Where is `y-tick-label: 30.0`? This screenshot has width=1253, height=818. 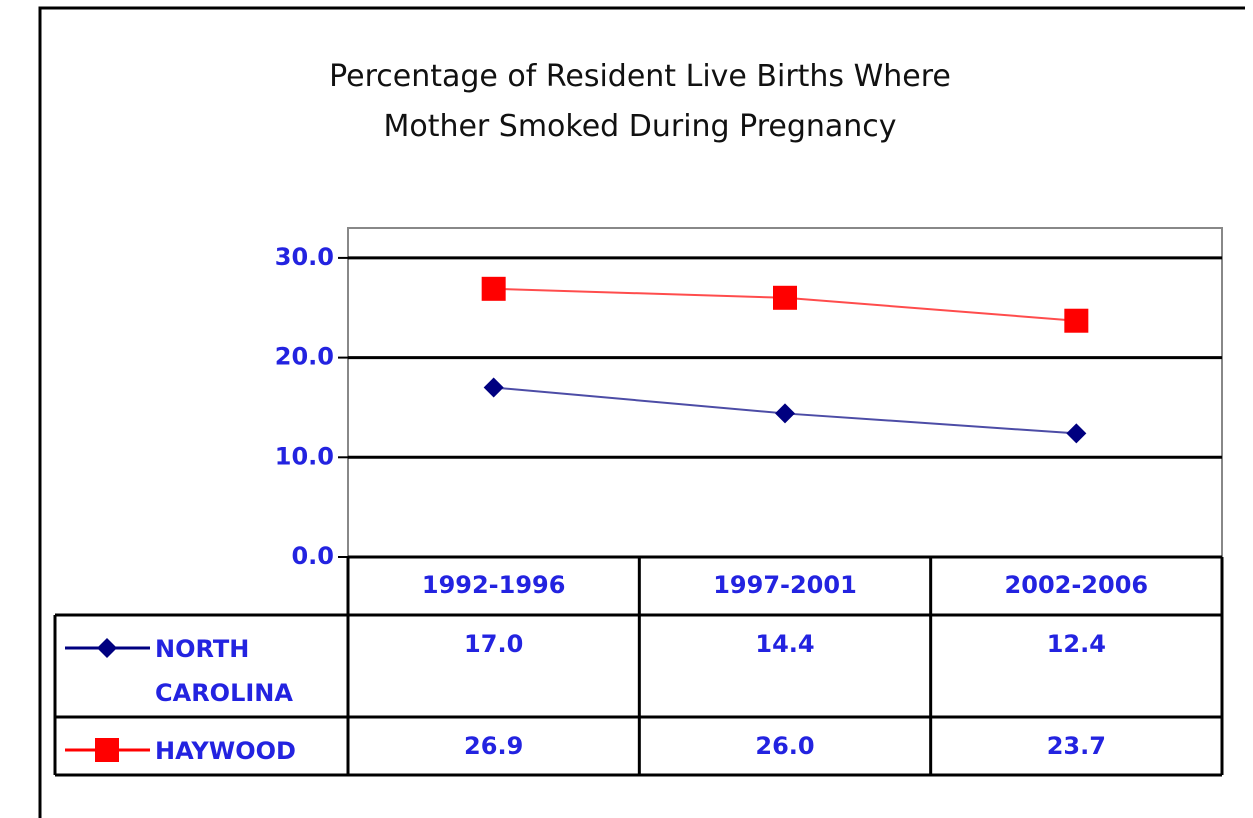
y-tick-label: 30.0 is located at coordinates (304, 257).